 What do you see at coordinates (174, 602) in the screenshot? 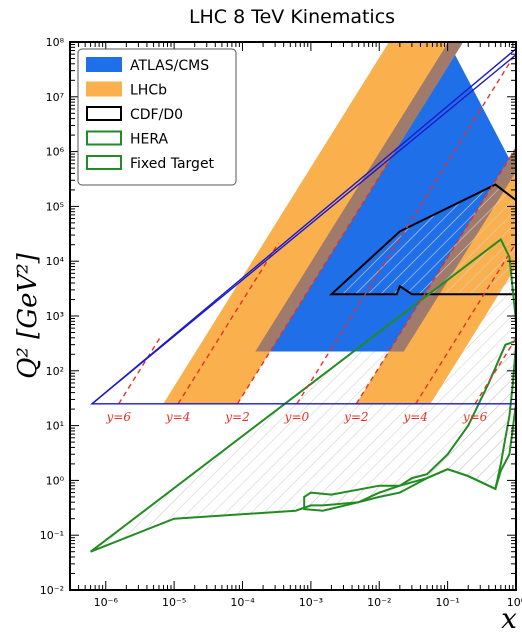
I see `x-tick-label: 10⁻⁵` at bounding box center [174, 602].